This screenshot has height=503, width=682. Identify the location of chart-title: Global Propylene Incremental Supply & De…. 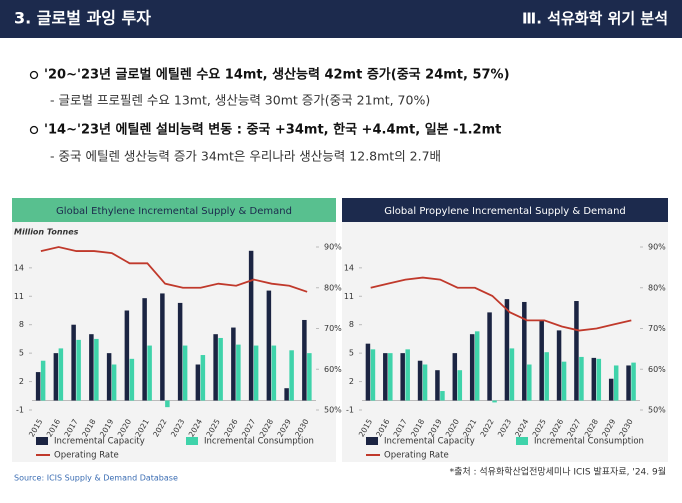
(505, 211).